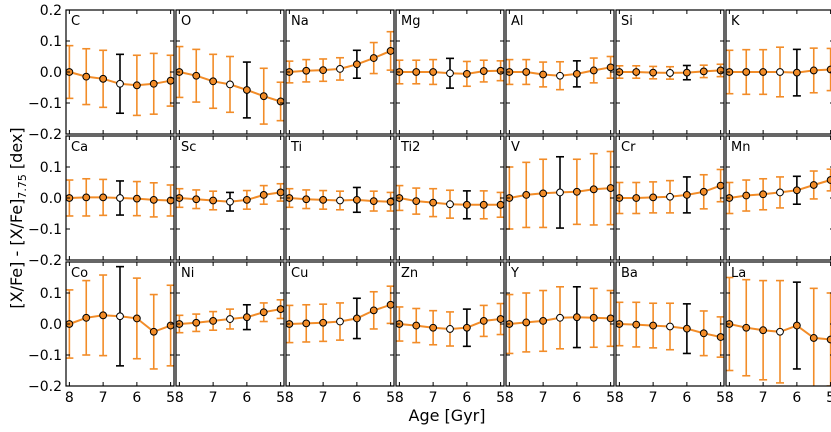 This screenshot has width=831, height=432. I want to click on panel-al: Al, so click(560, 72).